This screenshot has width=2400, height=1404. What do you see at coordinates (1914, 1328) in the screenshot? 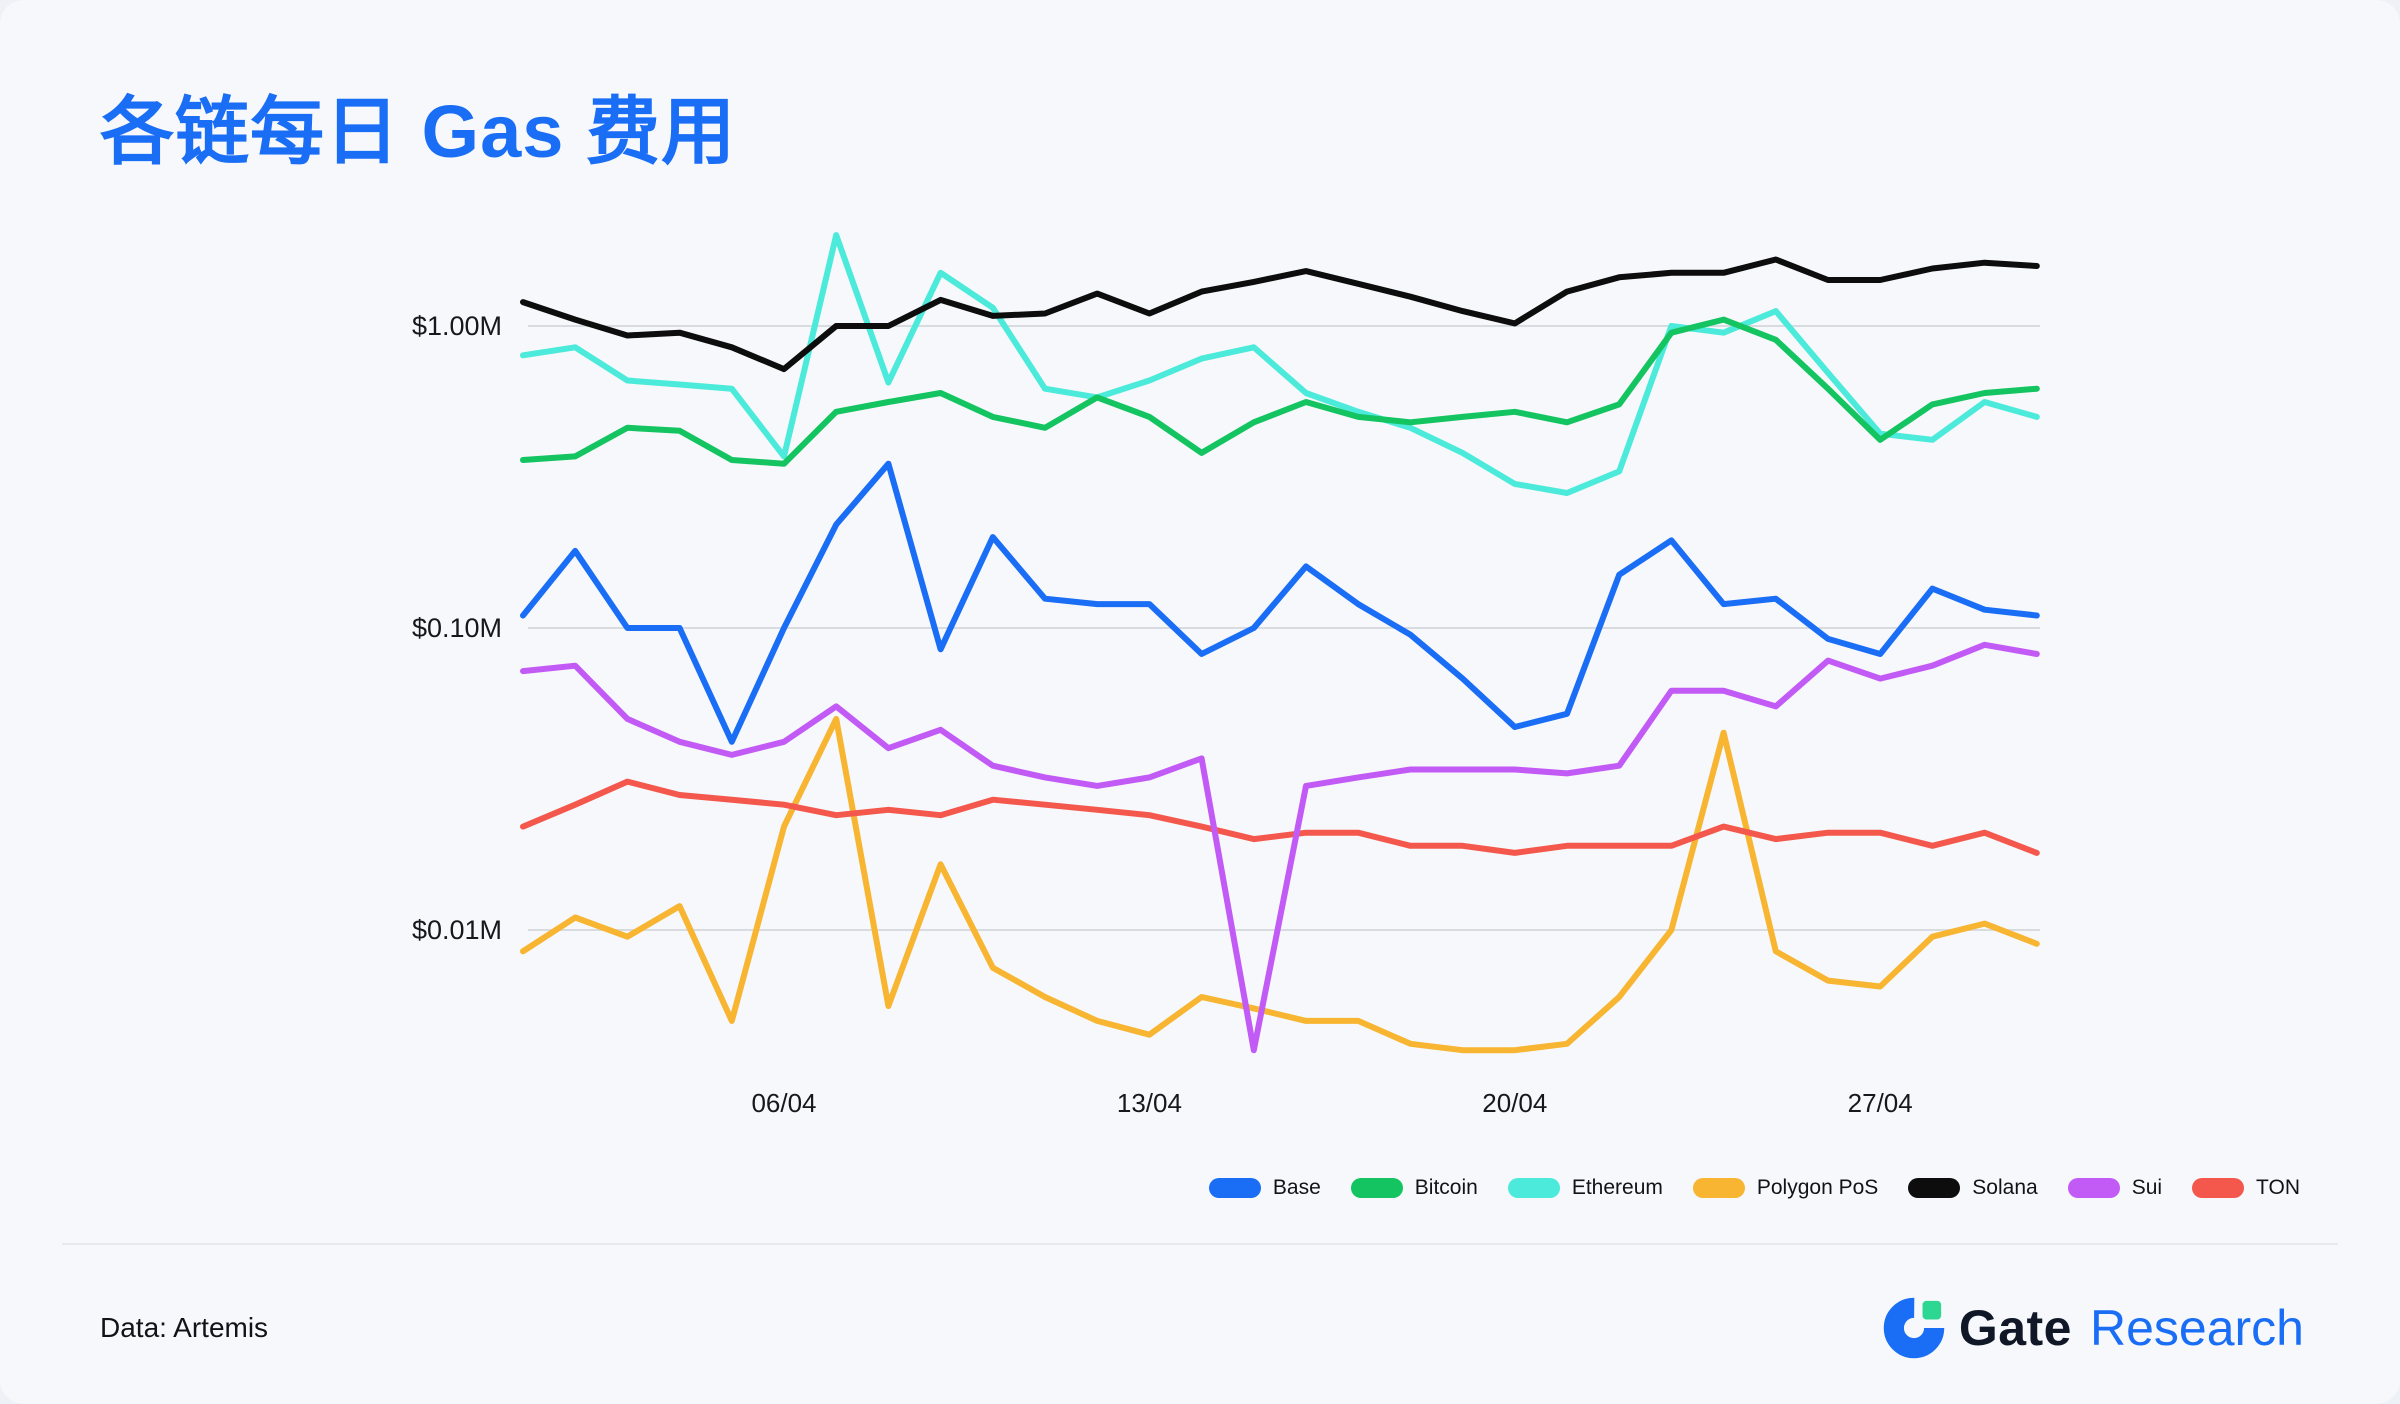
I see `gate-logo-icon` at bounding box center [1914, 1328].